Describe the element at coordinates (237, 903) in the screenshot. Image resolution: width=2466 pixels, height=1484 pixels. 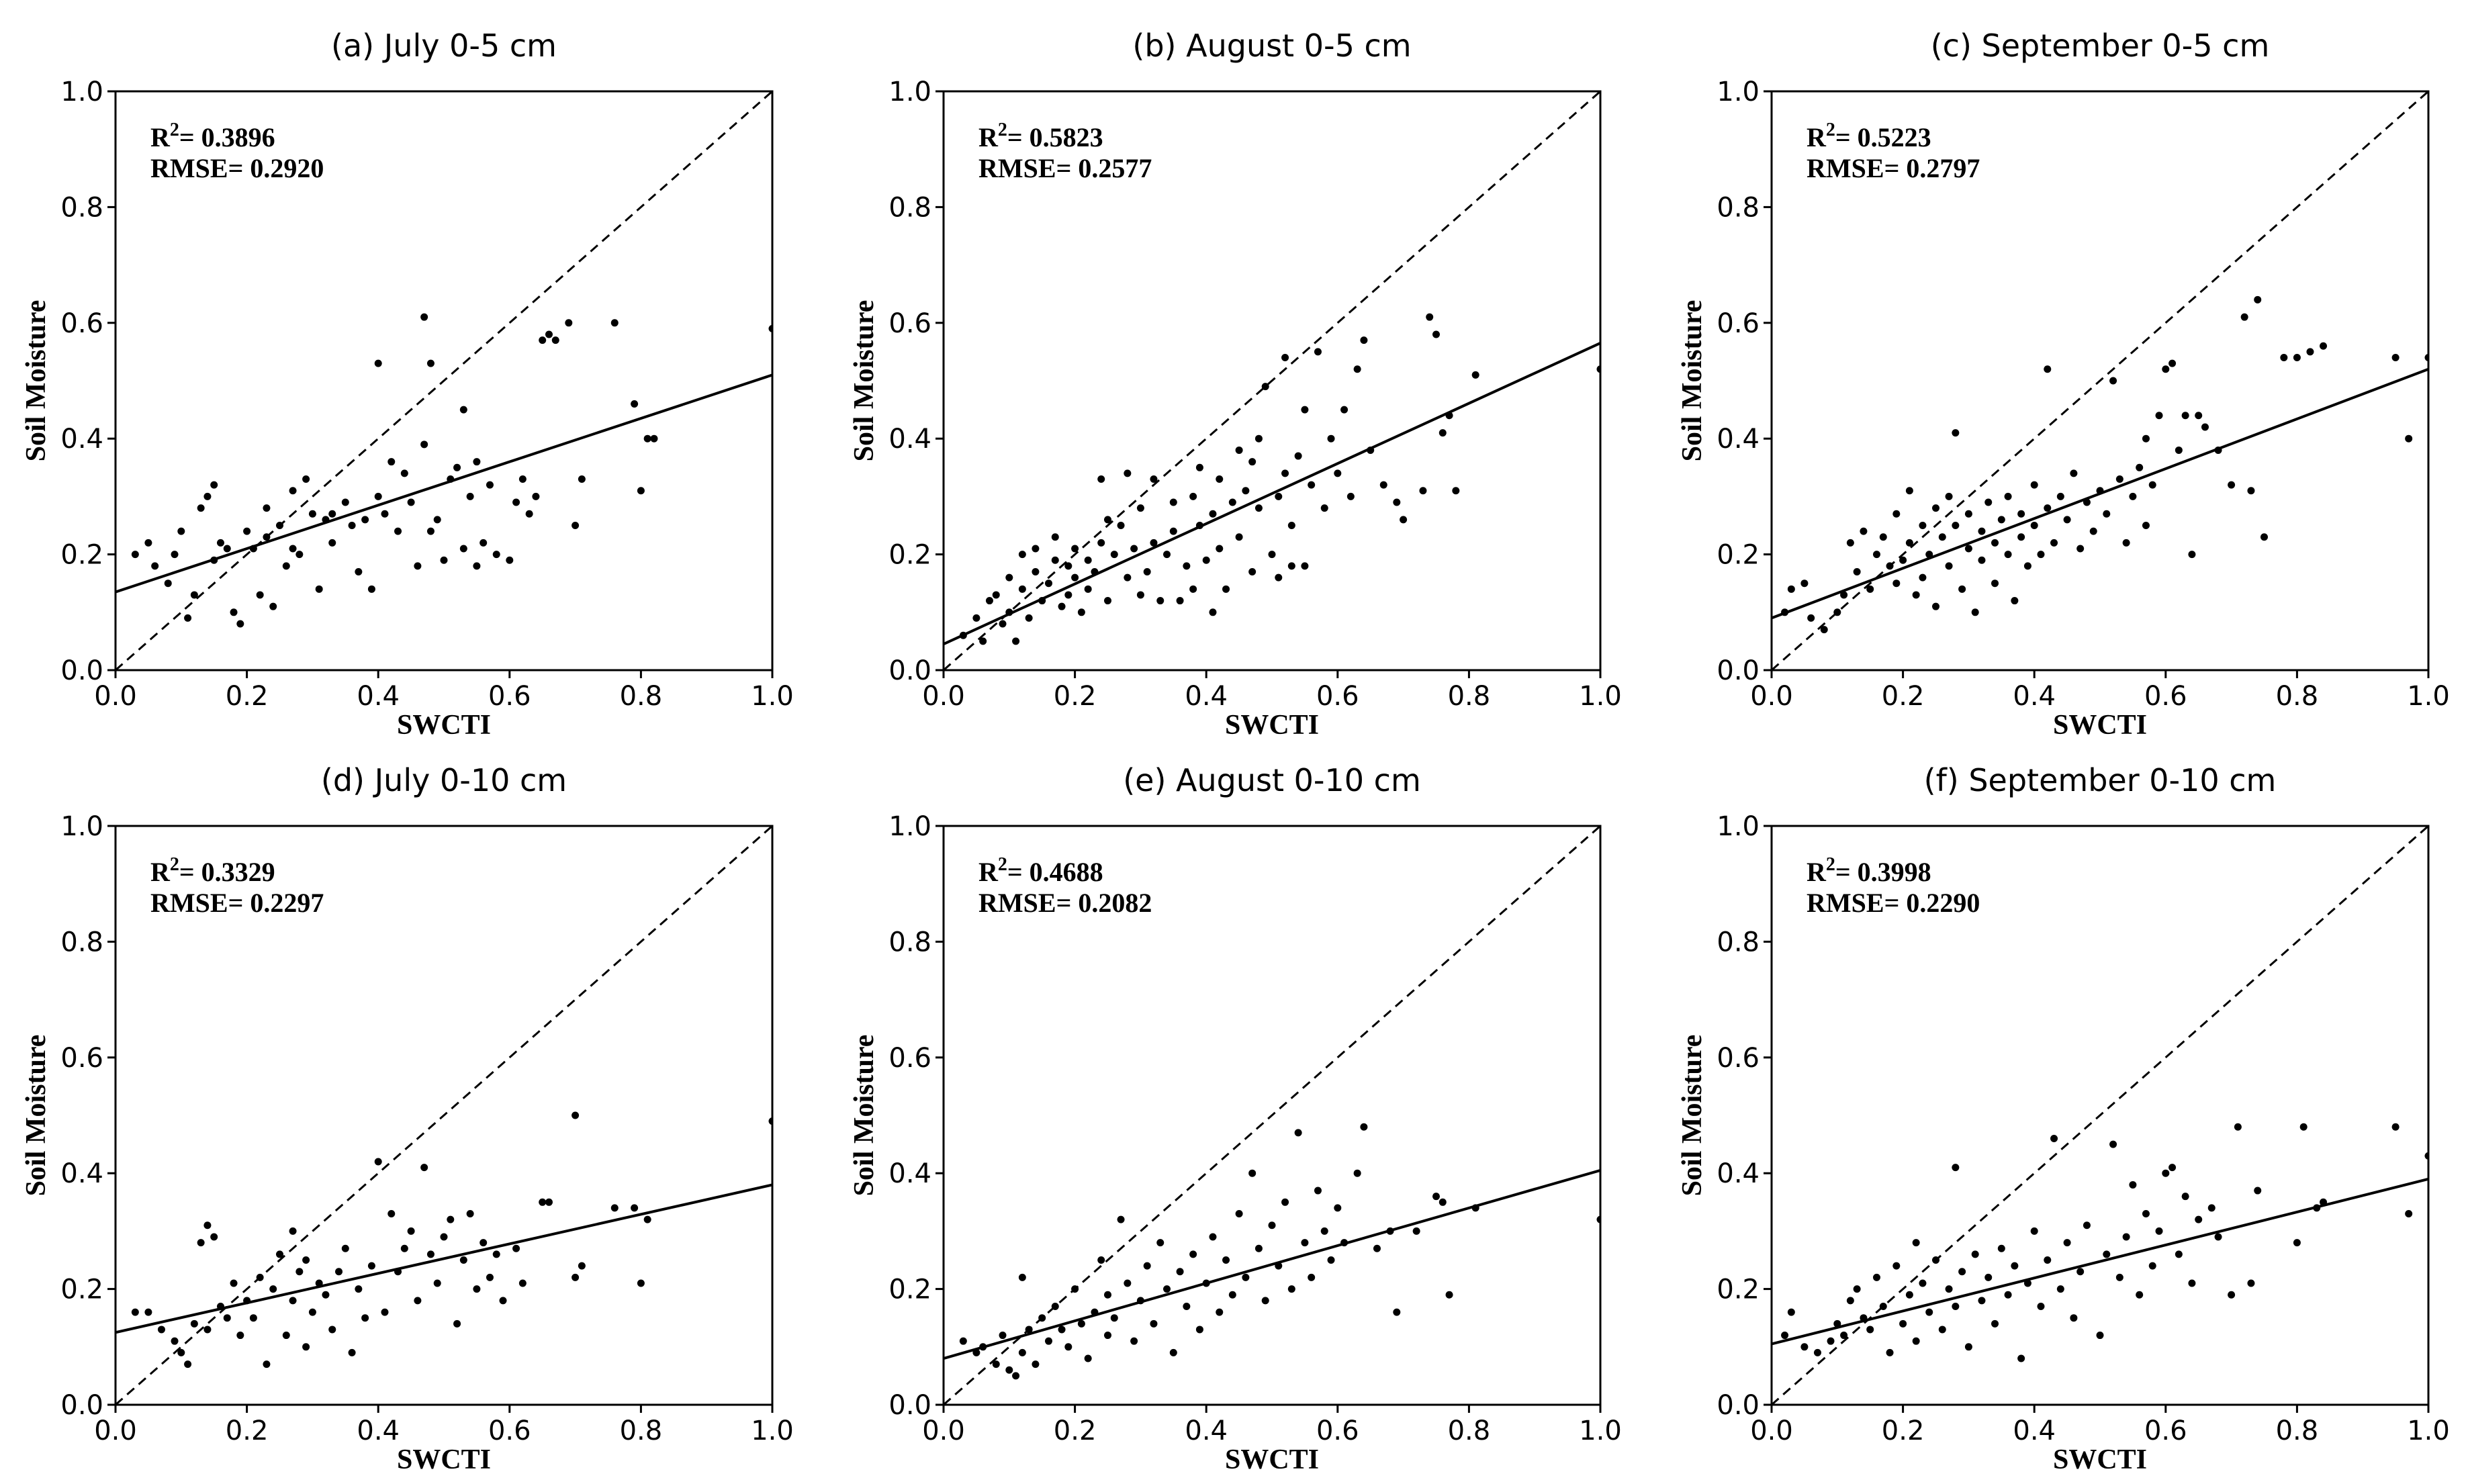
I see `rmse-annotation: RMSE= 0.2297` at that location.